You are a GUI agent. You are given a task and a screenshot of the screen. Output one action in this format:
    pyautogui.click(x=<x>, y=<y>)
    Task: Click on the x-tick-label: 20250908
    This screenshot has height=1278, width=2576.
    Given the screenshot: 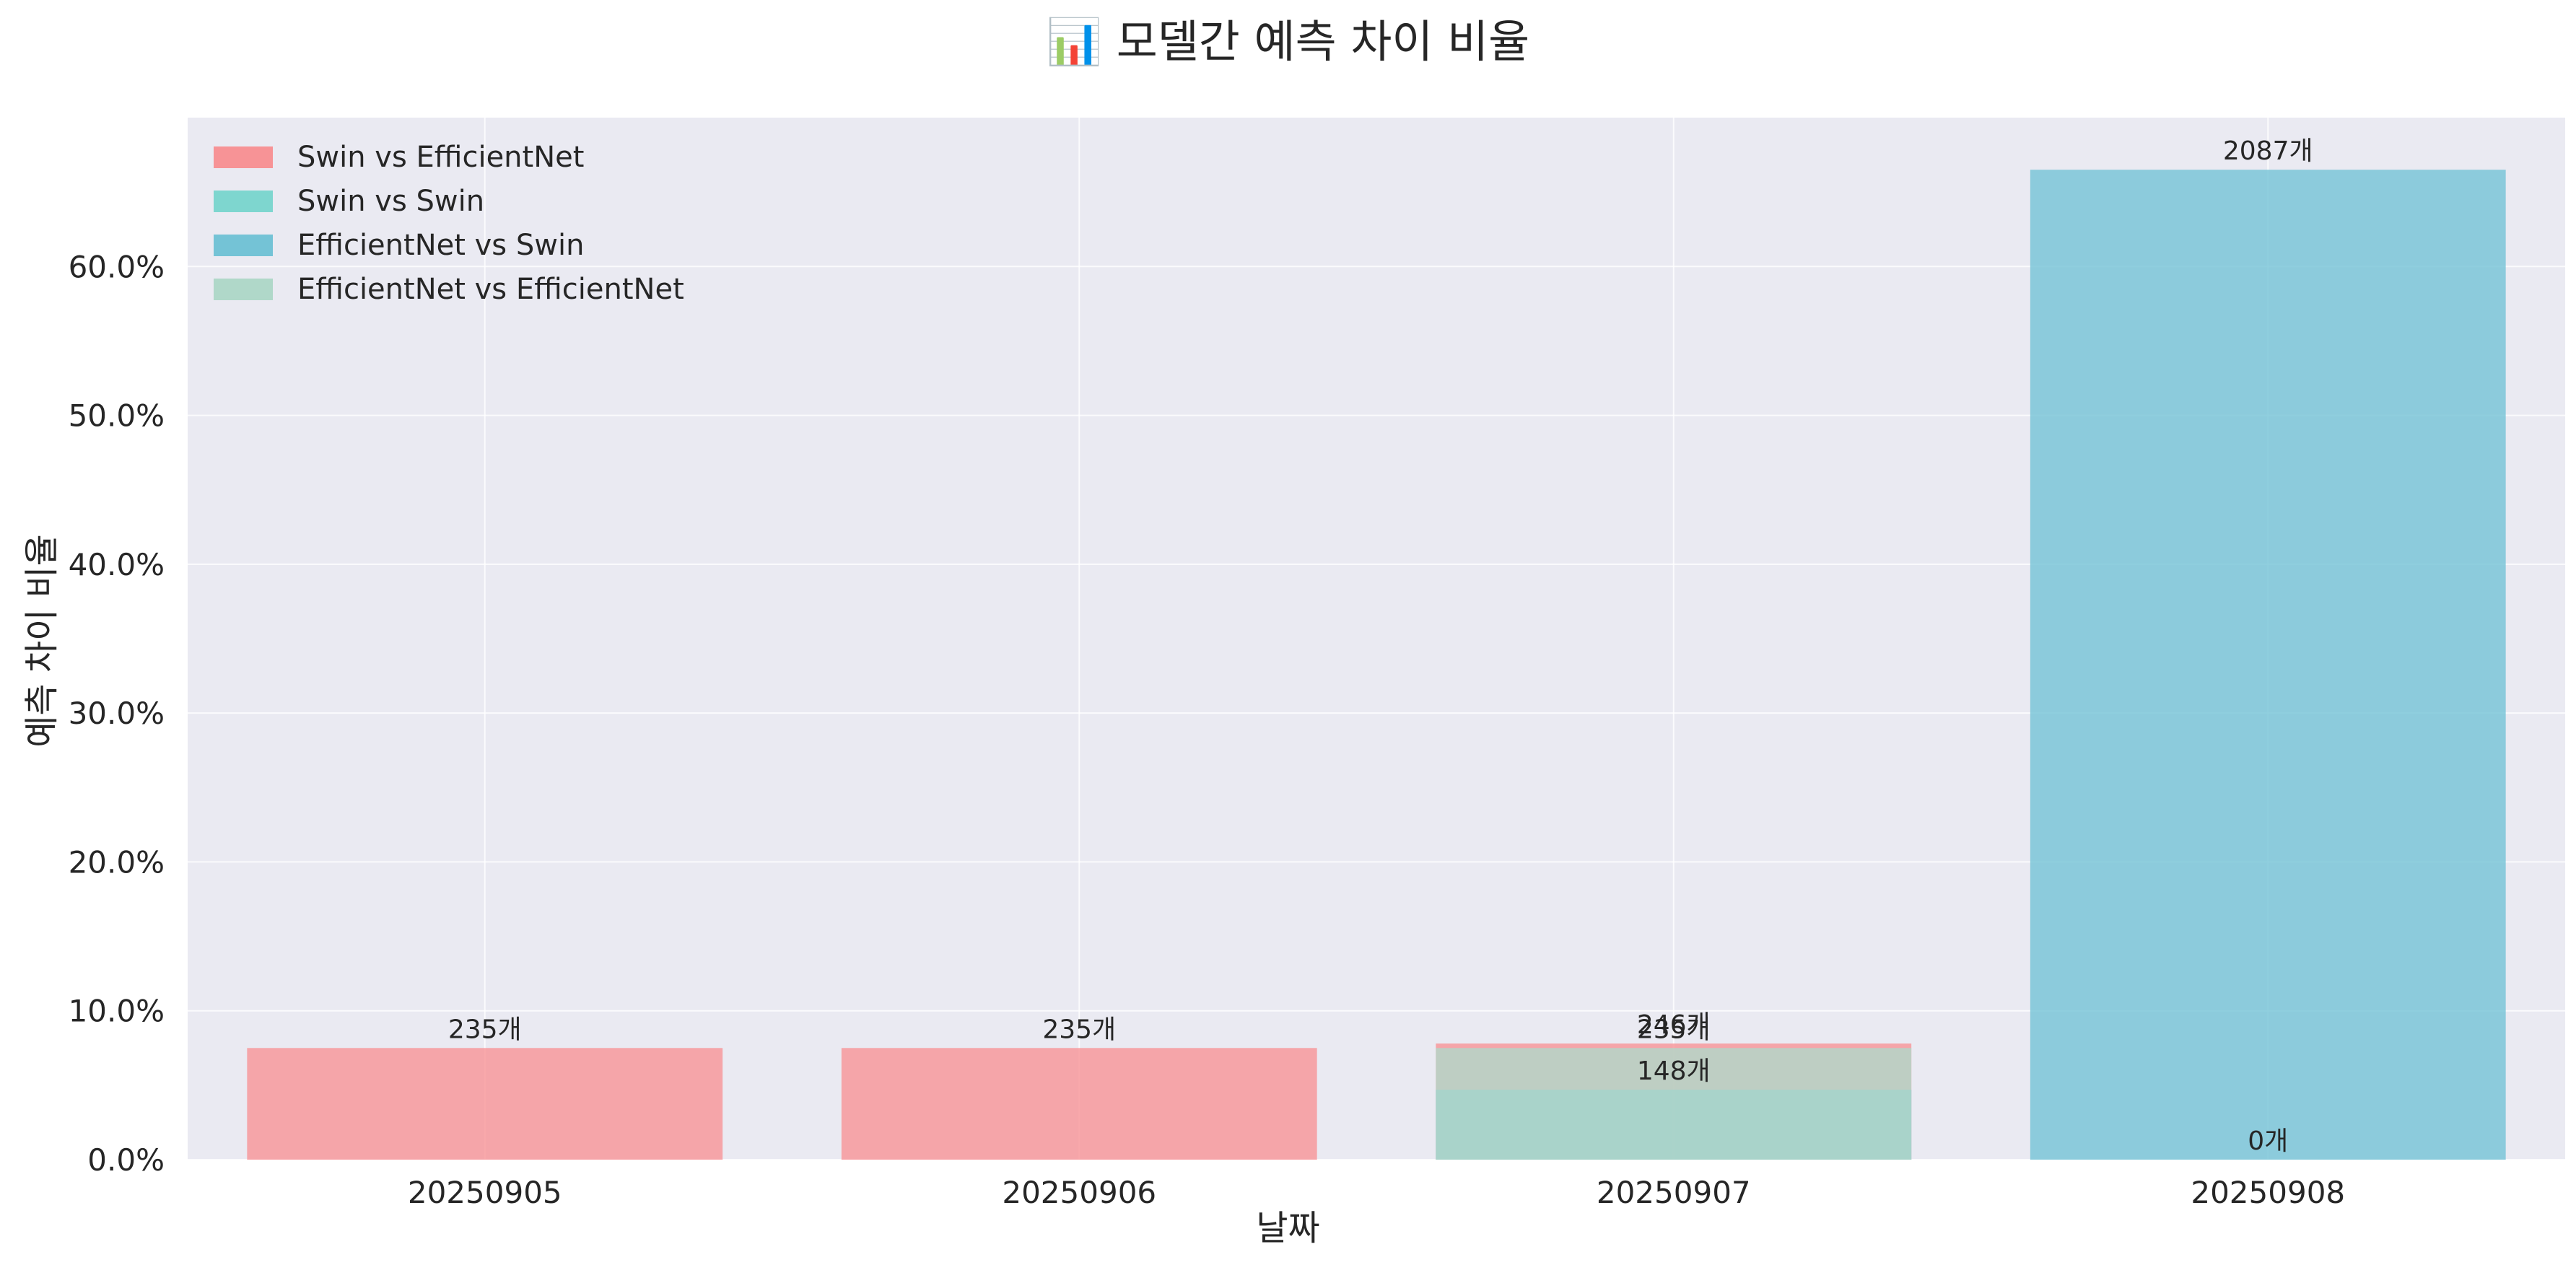 What is the action you would take?
    pyautogui.click(x=2268, y=1192)
    